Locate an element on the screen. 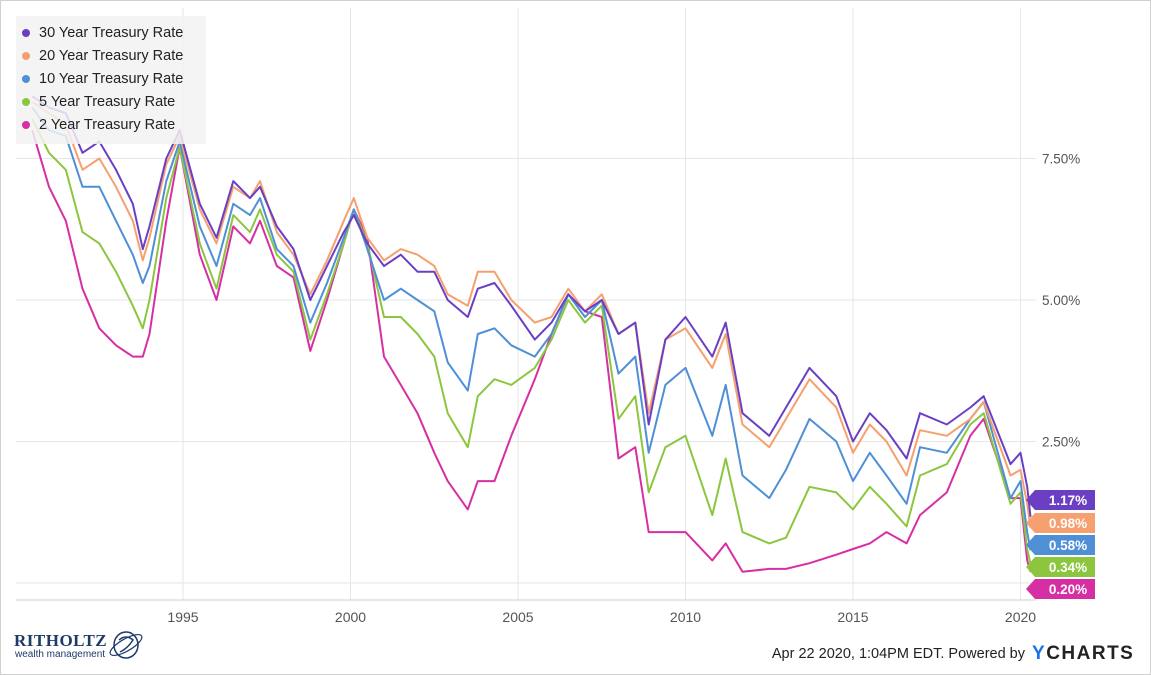  legend-item: 5 Year Treasury Rate is located at coordinates (98, 102).